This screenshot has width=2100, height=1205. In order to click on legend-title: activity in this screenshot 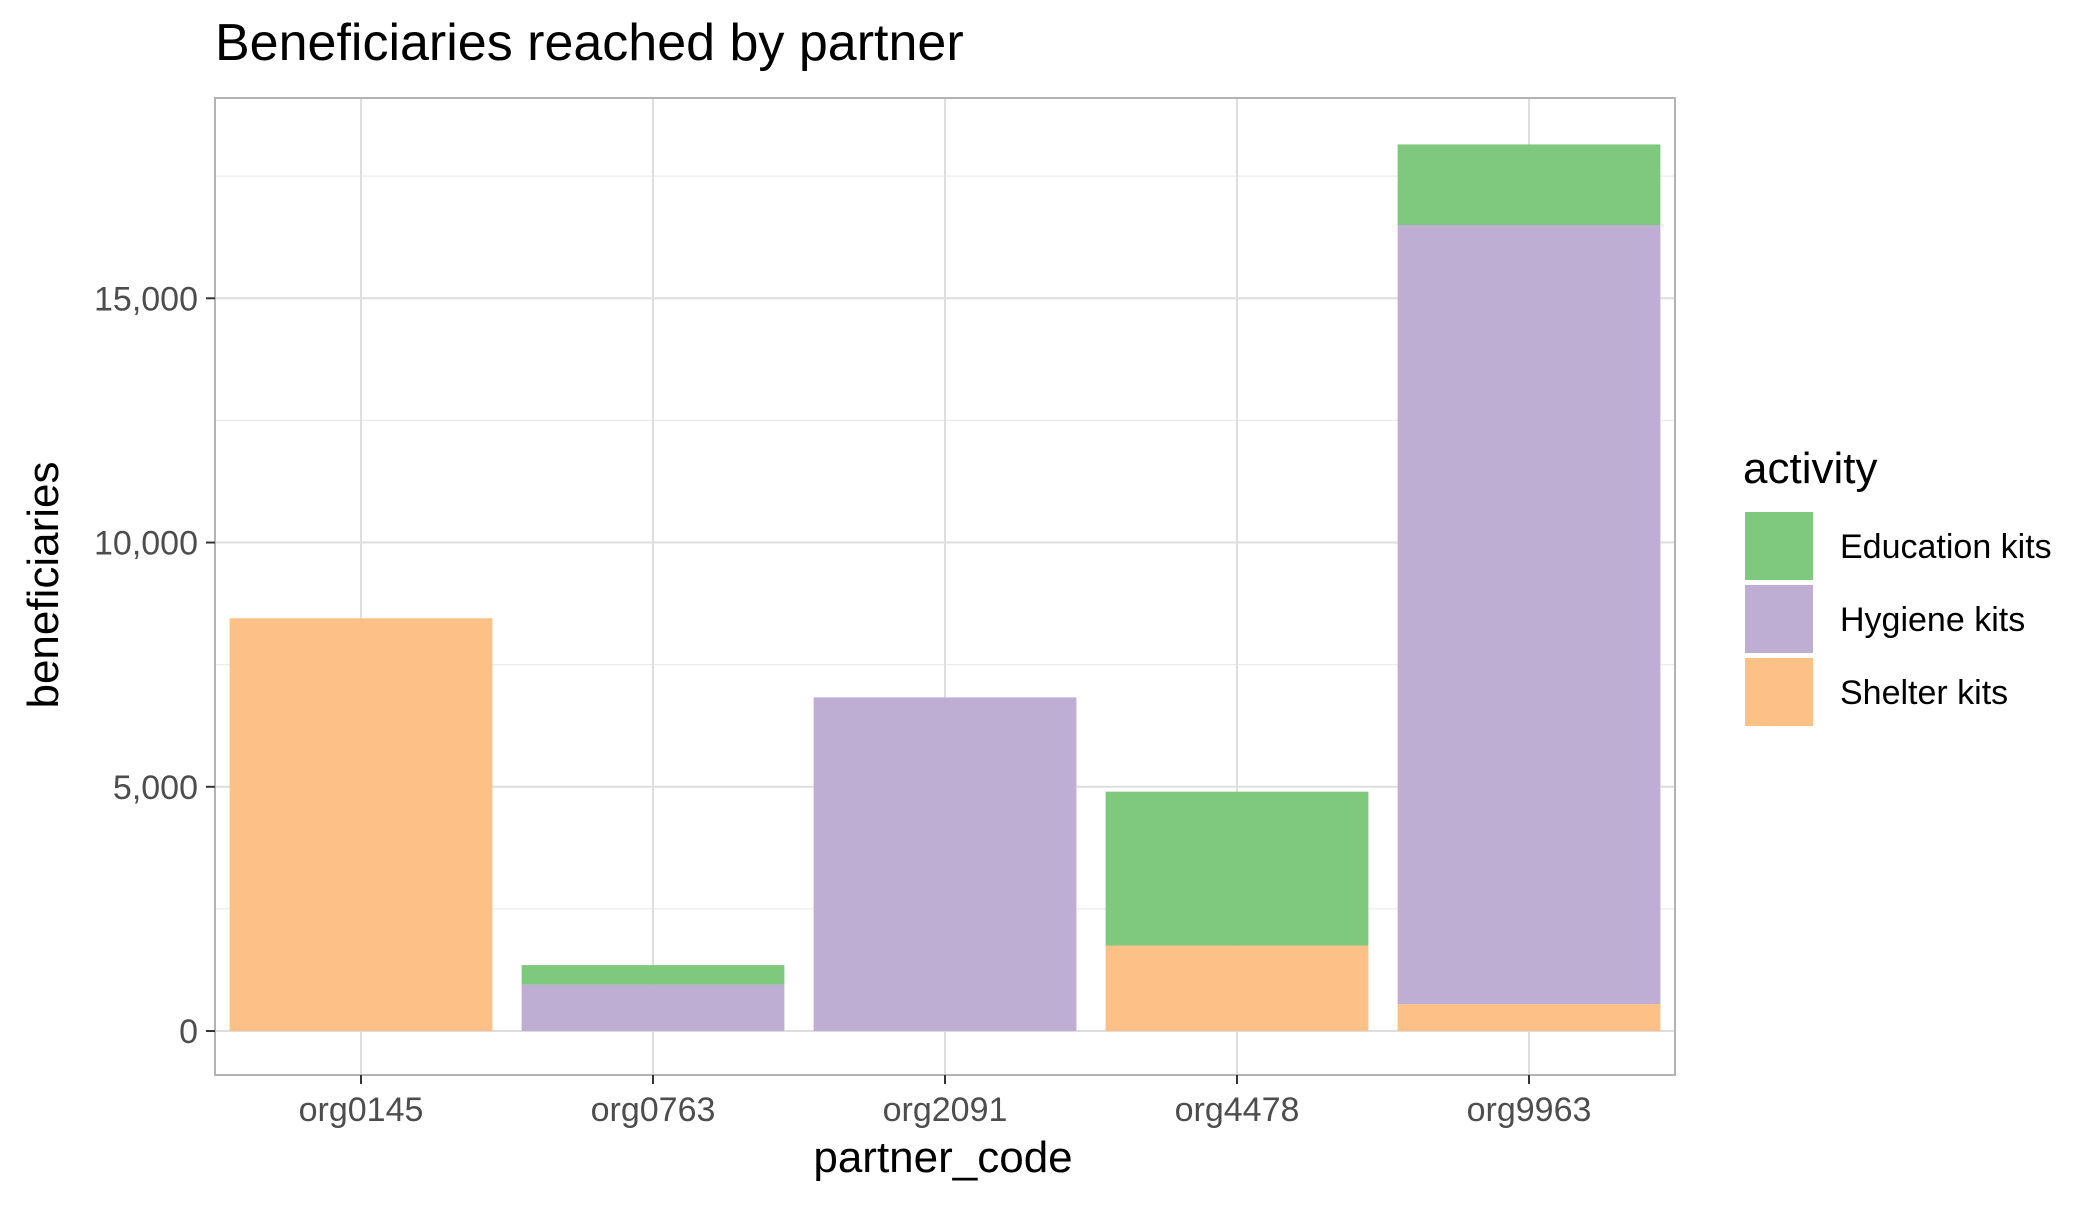, I will do `click(1810, 468)`.